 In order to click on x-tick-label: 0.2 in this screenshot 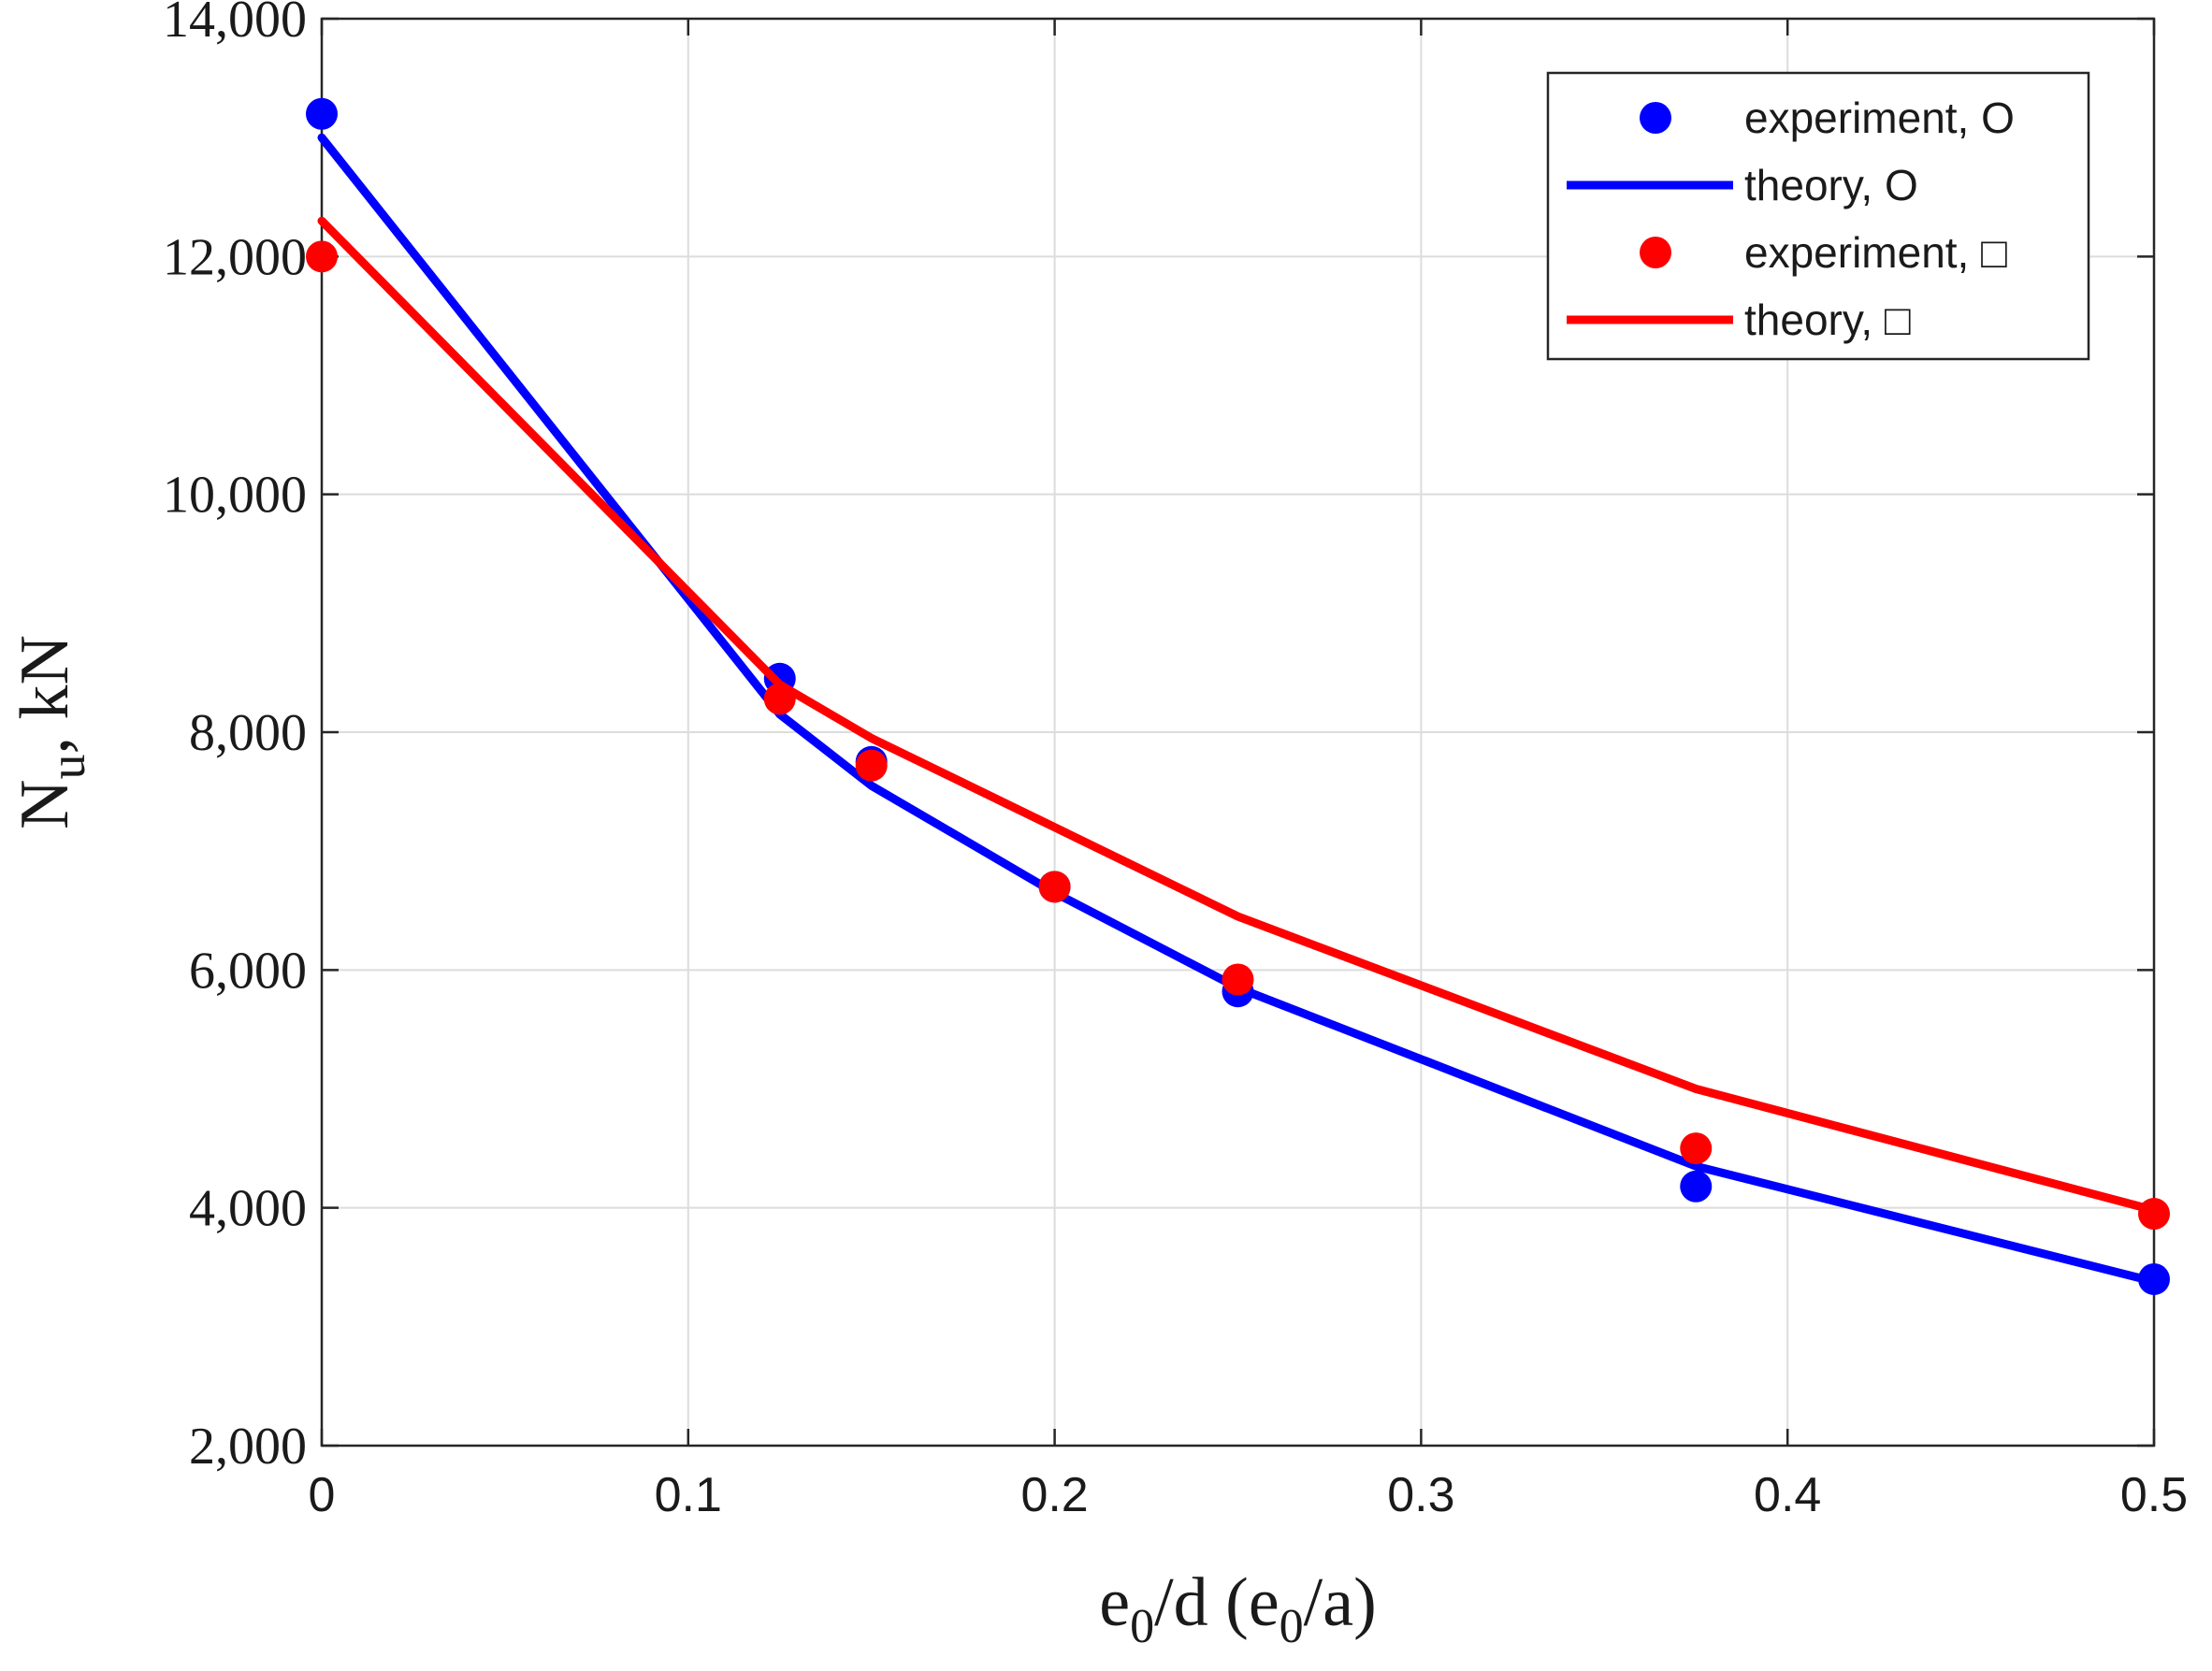, I will do `click(1054, 1495)`.